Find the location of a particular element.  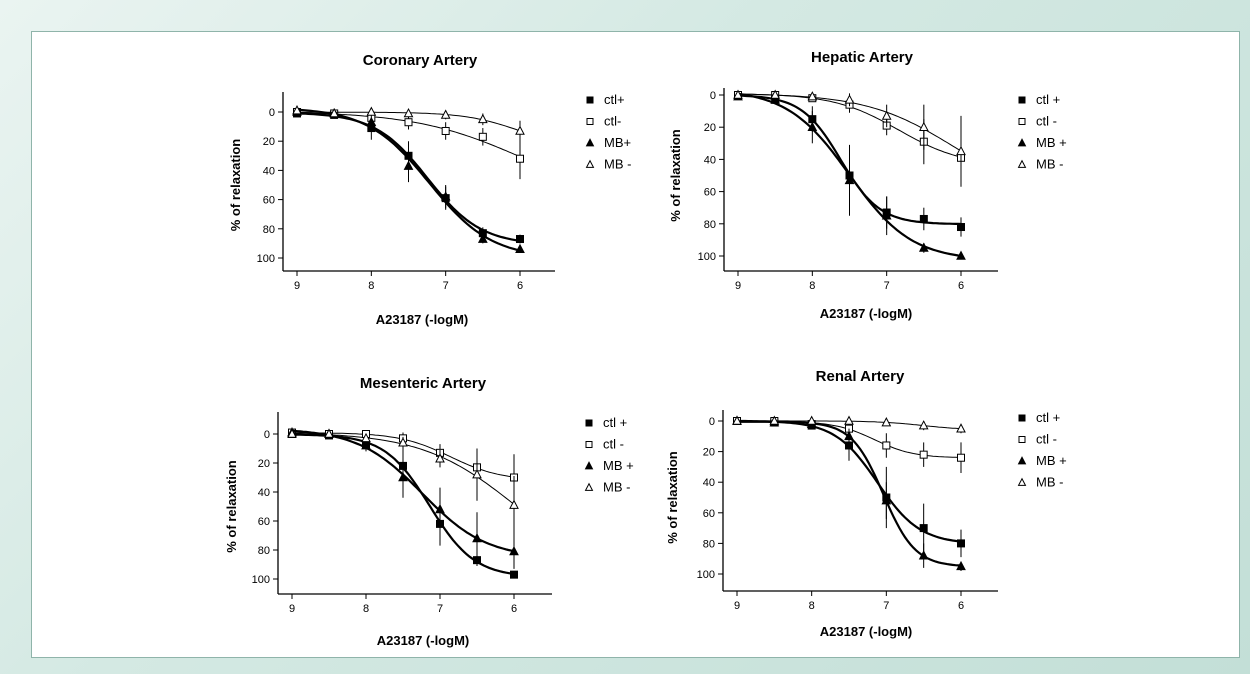

chart-title: Mesenteric Artery is located at coordinates (423, 383).